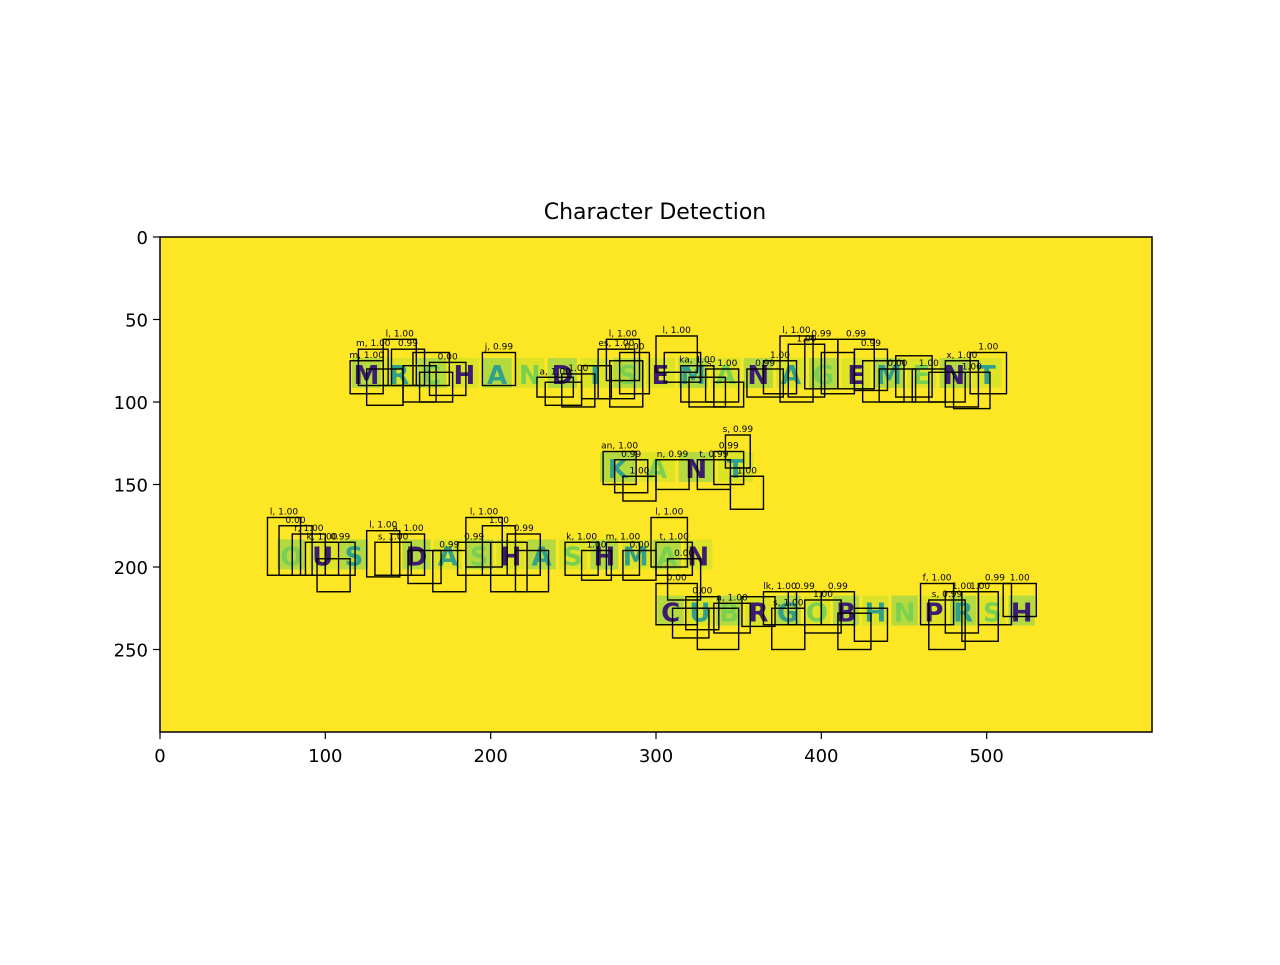  Describe the element at coordinates (673, 455) in the screenshot. I see `detection-label: n, 0.99` at that location.